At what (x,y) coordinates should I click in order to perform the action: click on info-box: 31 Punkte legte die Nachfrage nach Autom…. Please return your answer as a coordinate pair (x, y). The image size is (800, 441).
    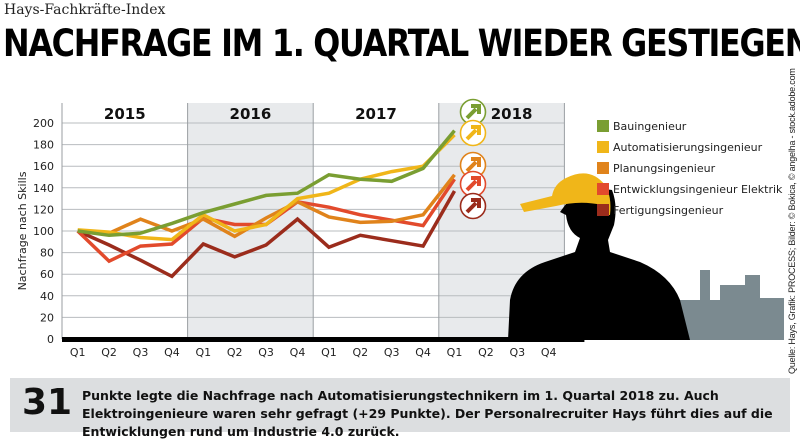
    Looking at the image, I should click on (400, 405).